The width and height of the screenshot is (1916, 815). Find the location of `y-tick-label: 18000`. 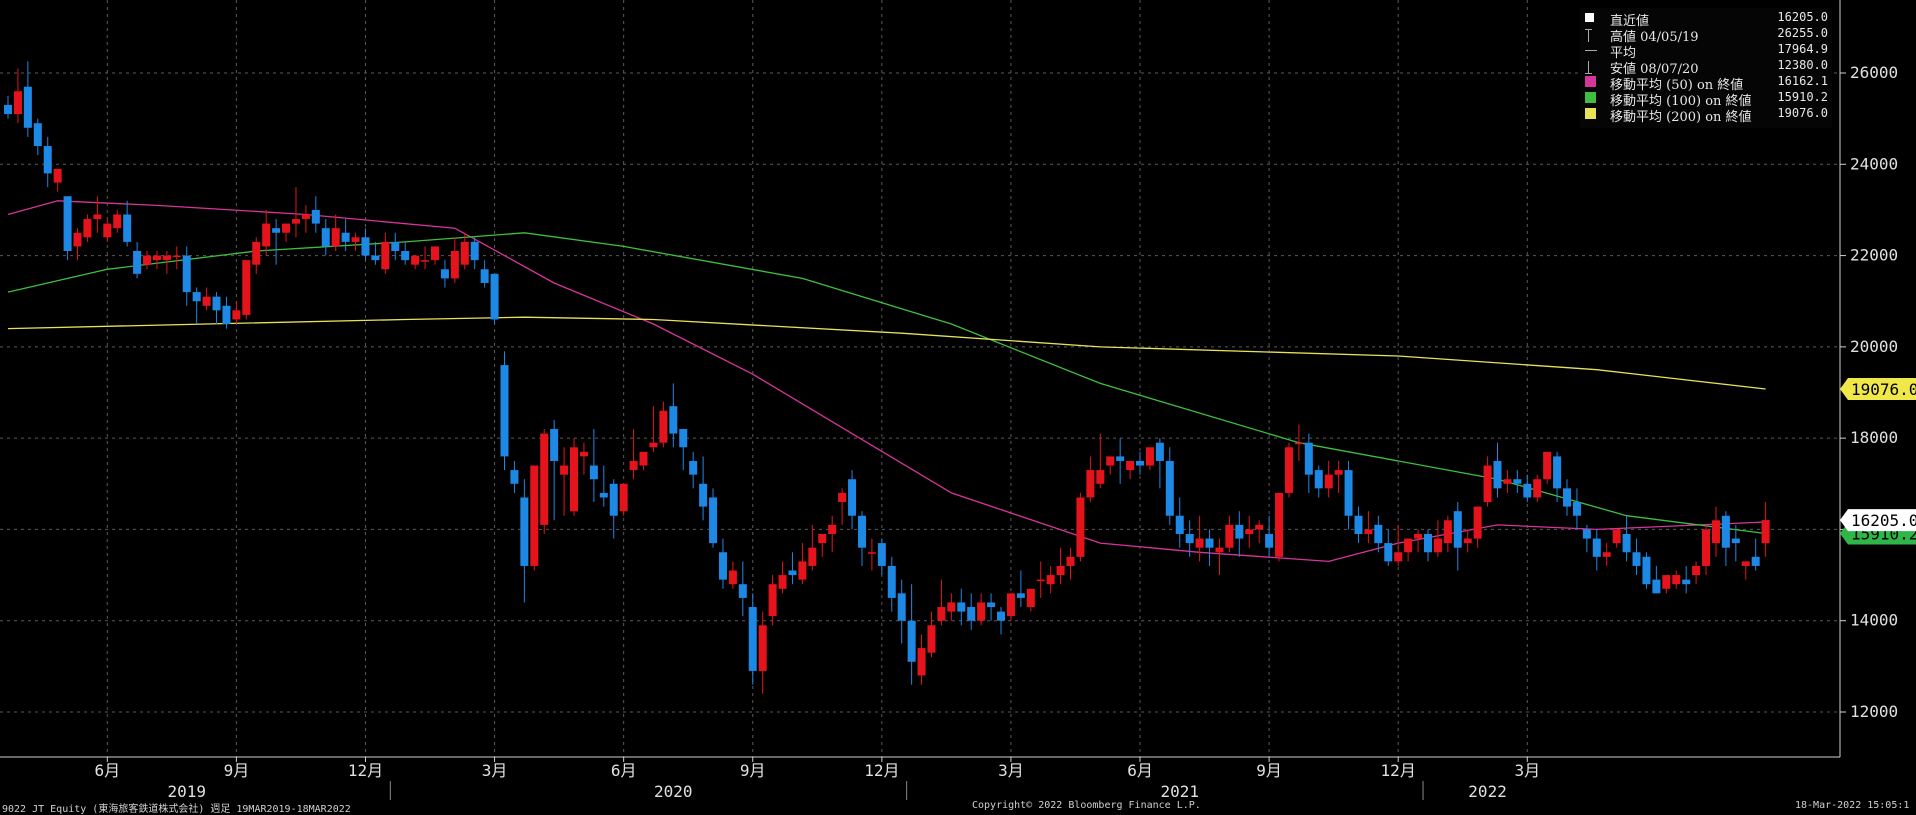

y-tick-label: 18000 is located at coordinates (1874, 437).